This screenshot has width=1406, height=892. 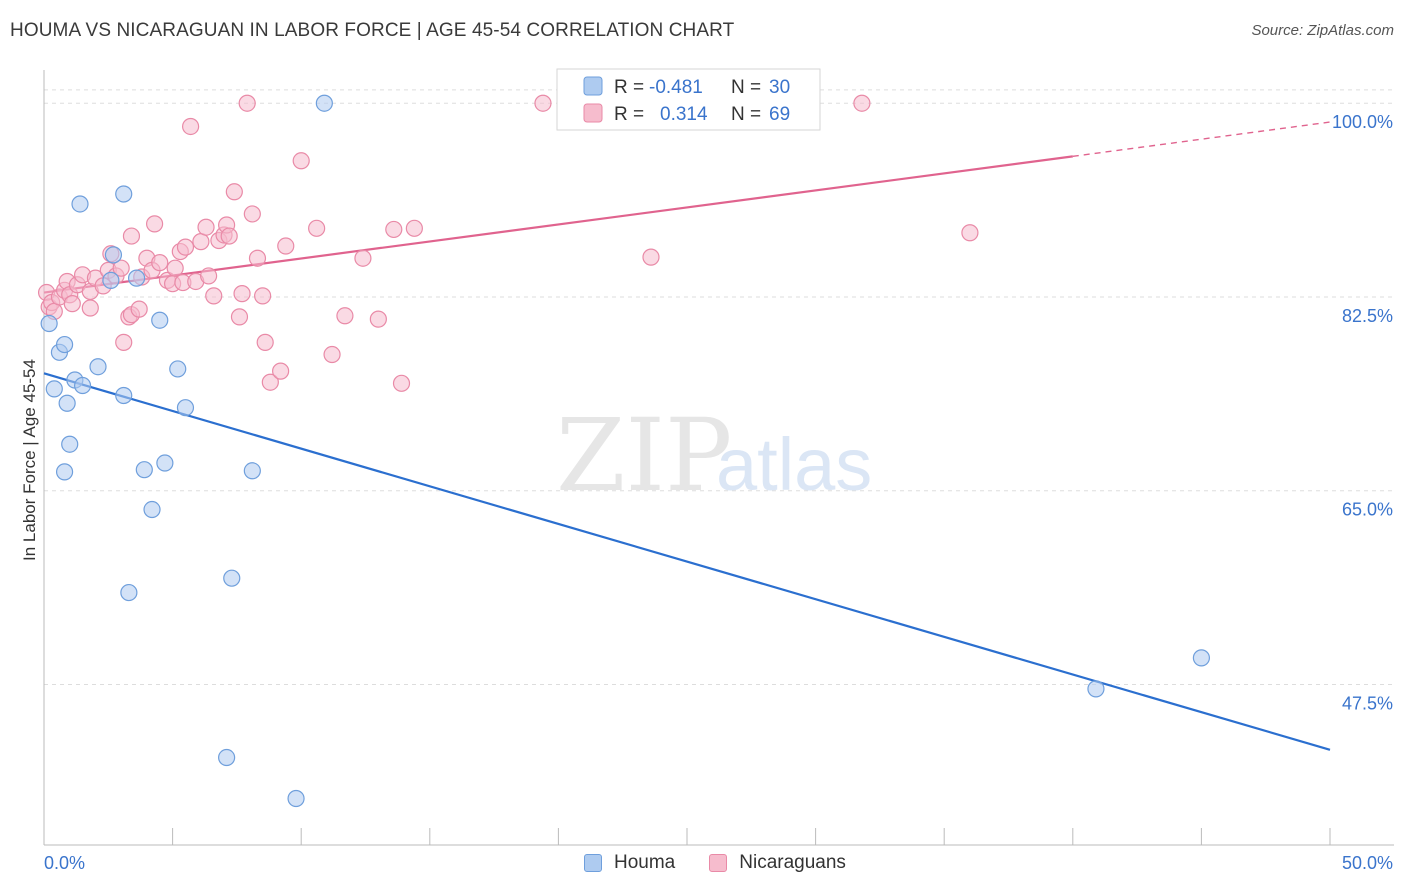 I want to click on y-tick-label: 82.5%, so click(x=1367, y=316).